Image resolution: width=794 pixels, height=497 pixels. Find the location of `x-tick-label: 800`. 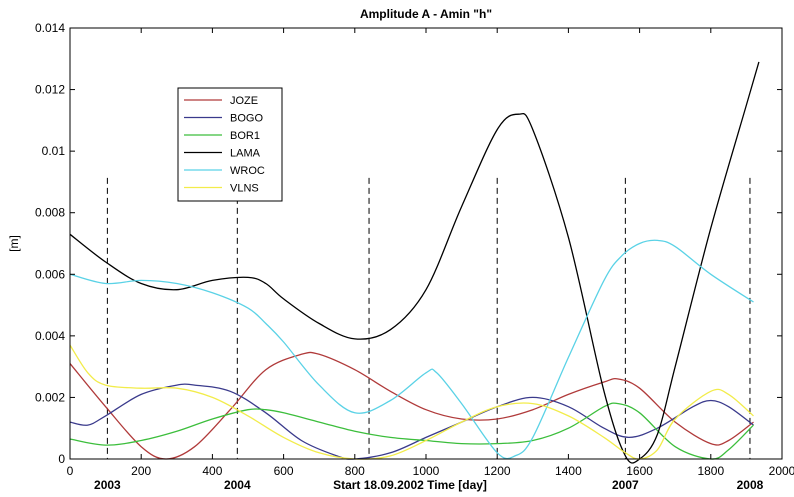

x-tick-label: 800 is located at coordinates (355, 471).